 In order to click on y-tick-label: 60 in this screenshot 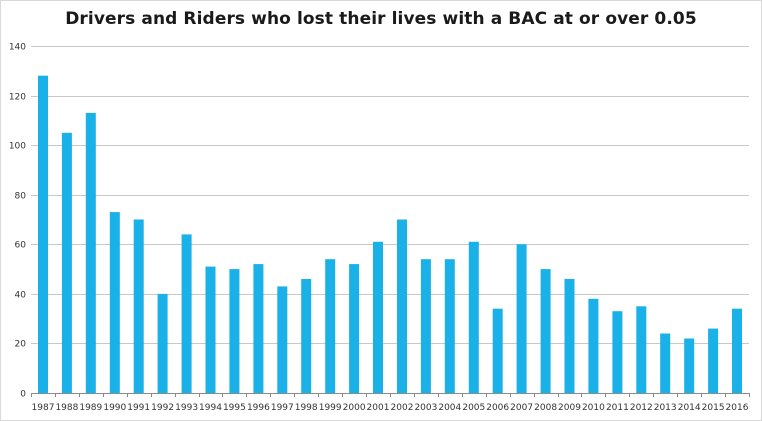, I will do `click(21, 246)`.